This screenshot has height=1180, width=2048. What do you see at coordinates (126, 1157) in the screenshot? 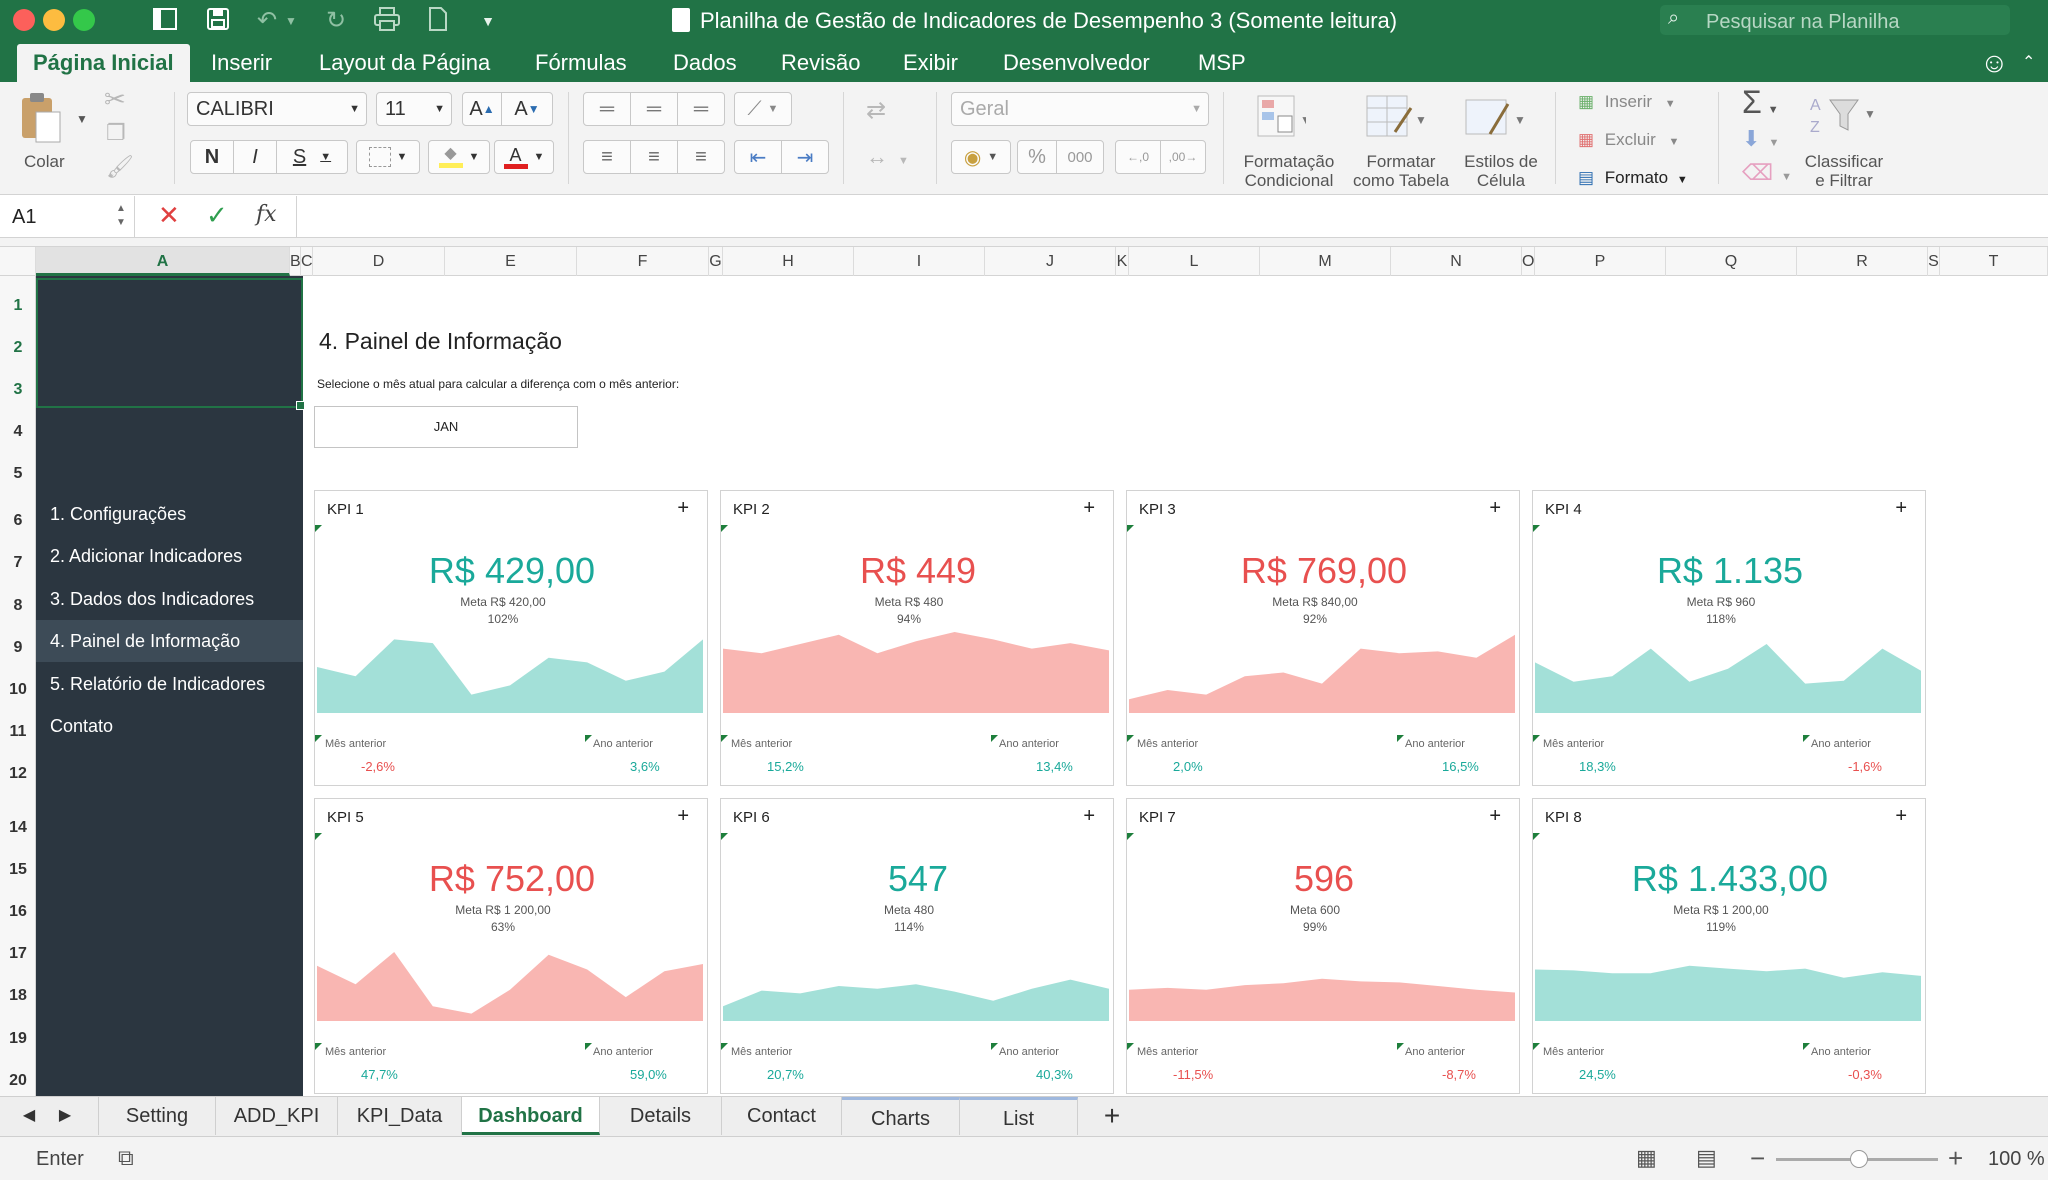
I see `macro-record-icon: ⧉` at bounding box center [126, 1157].